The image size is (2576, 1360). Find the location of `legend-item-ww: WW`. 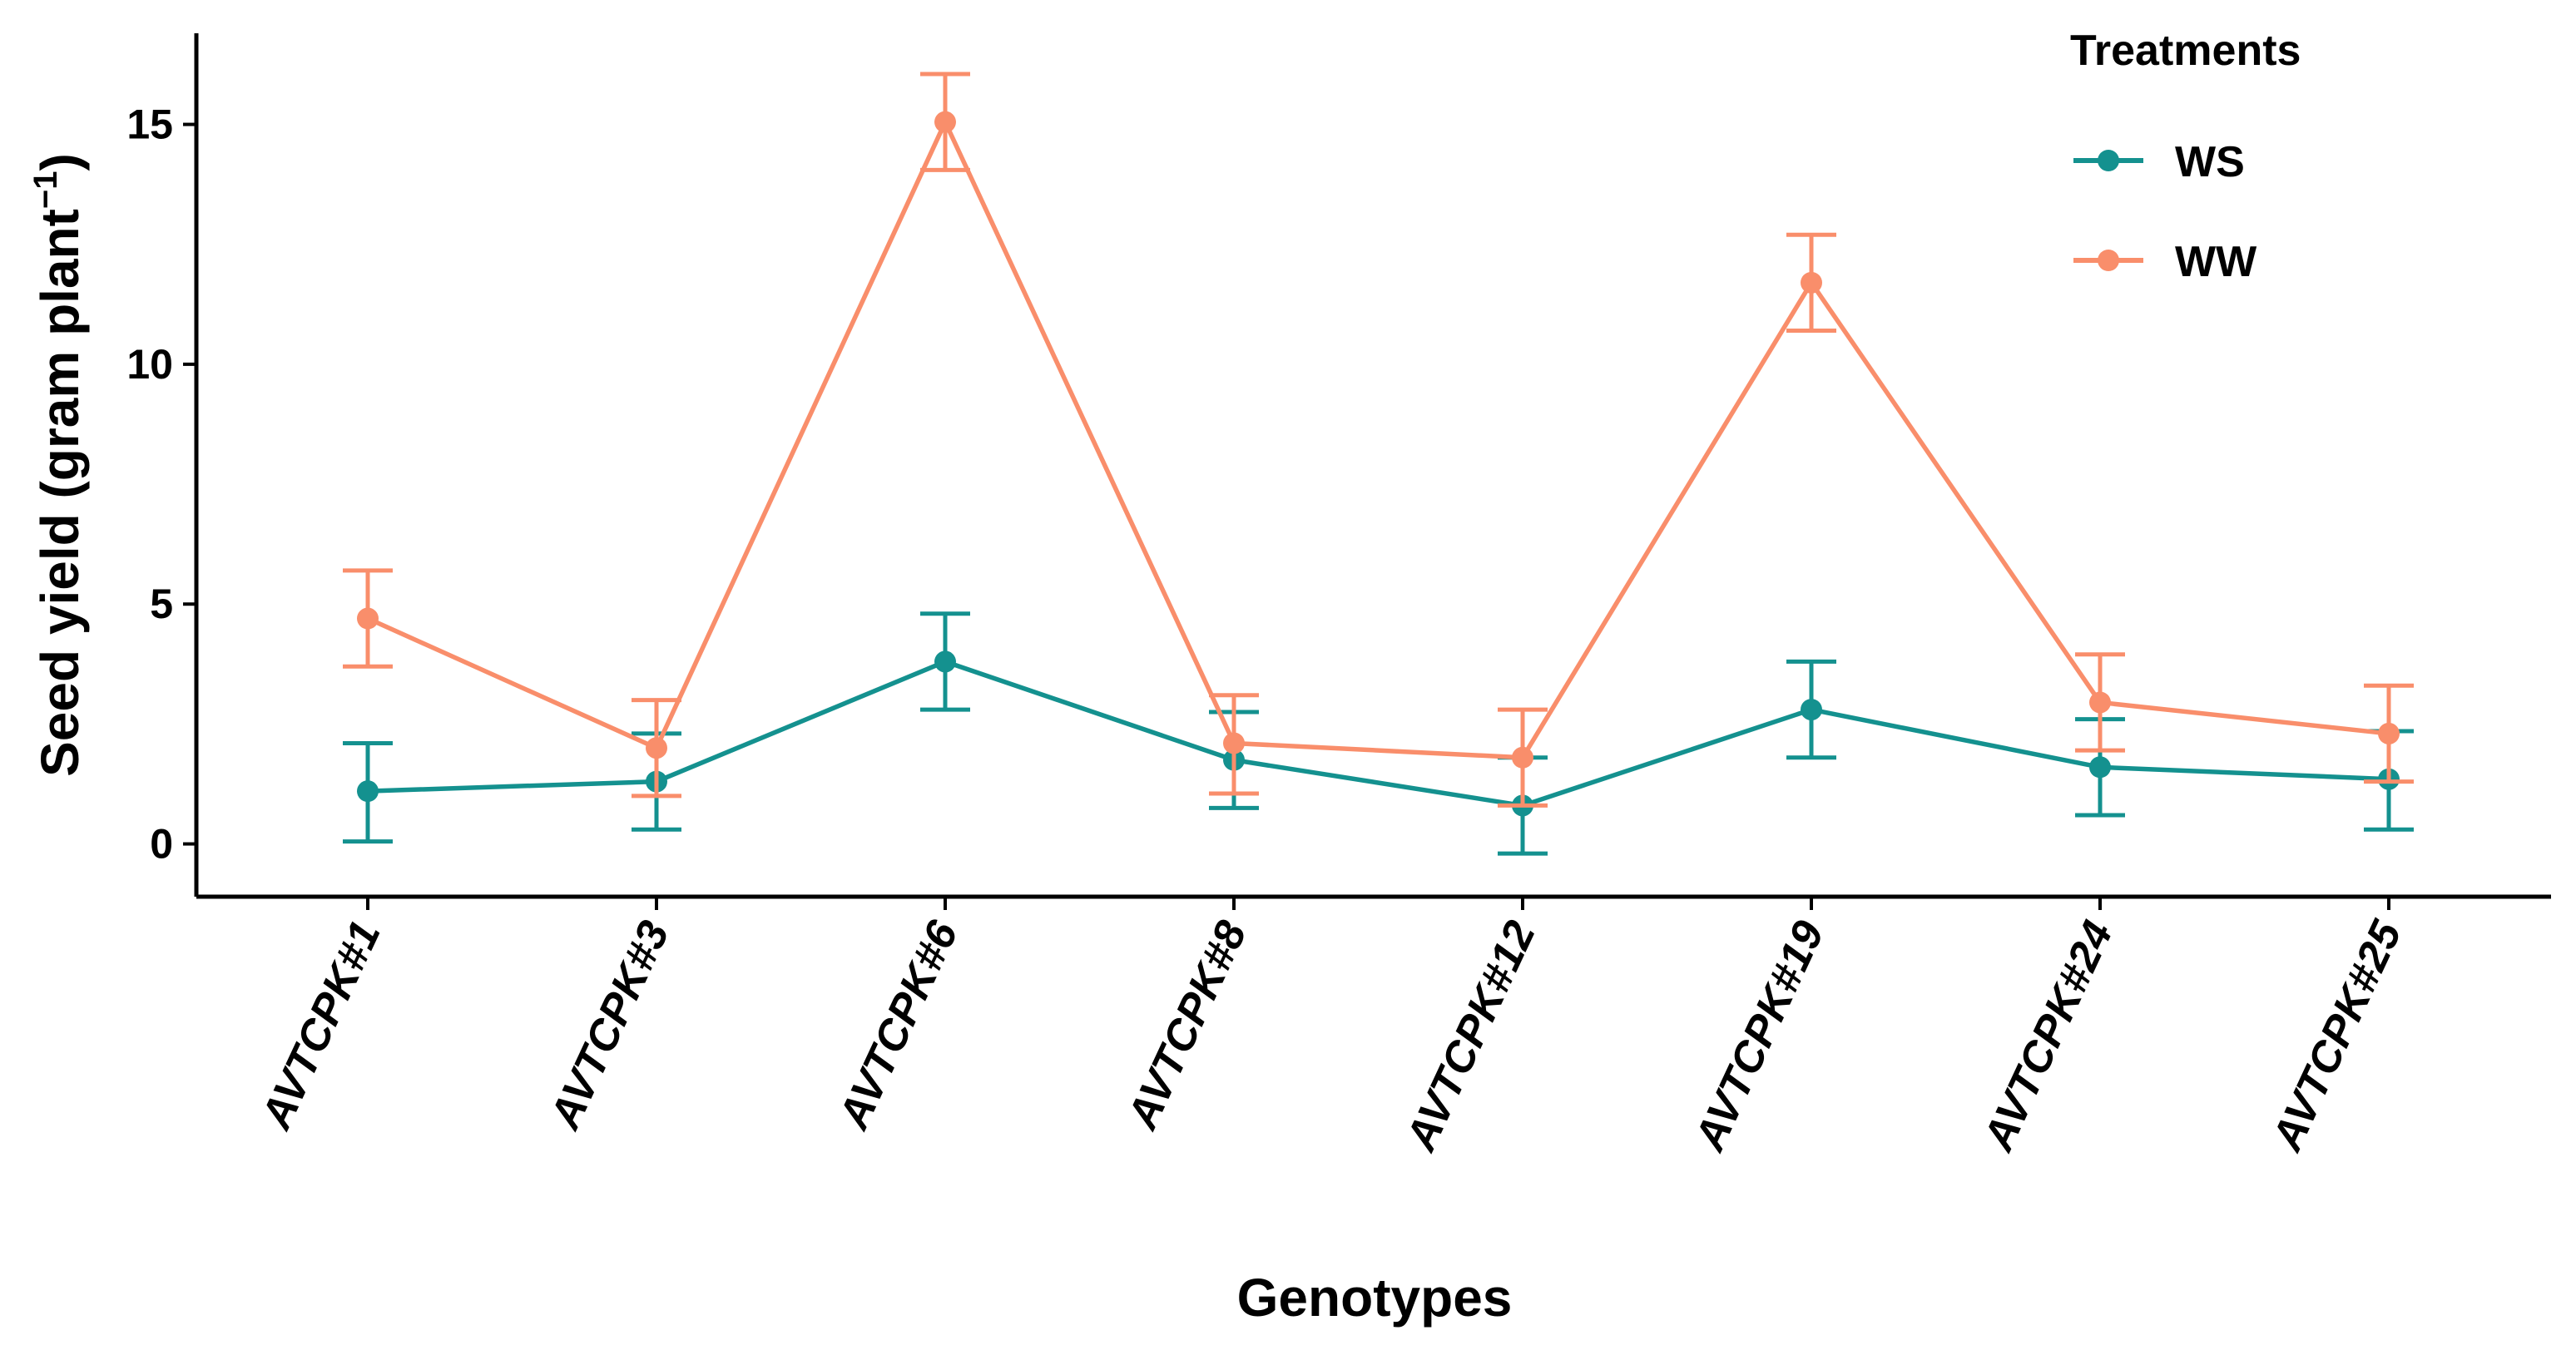

legend-item-ww: WW is located at coordinates (2165, 262).